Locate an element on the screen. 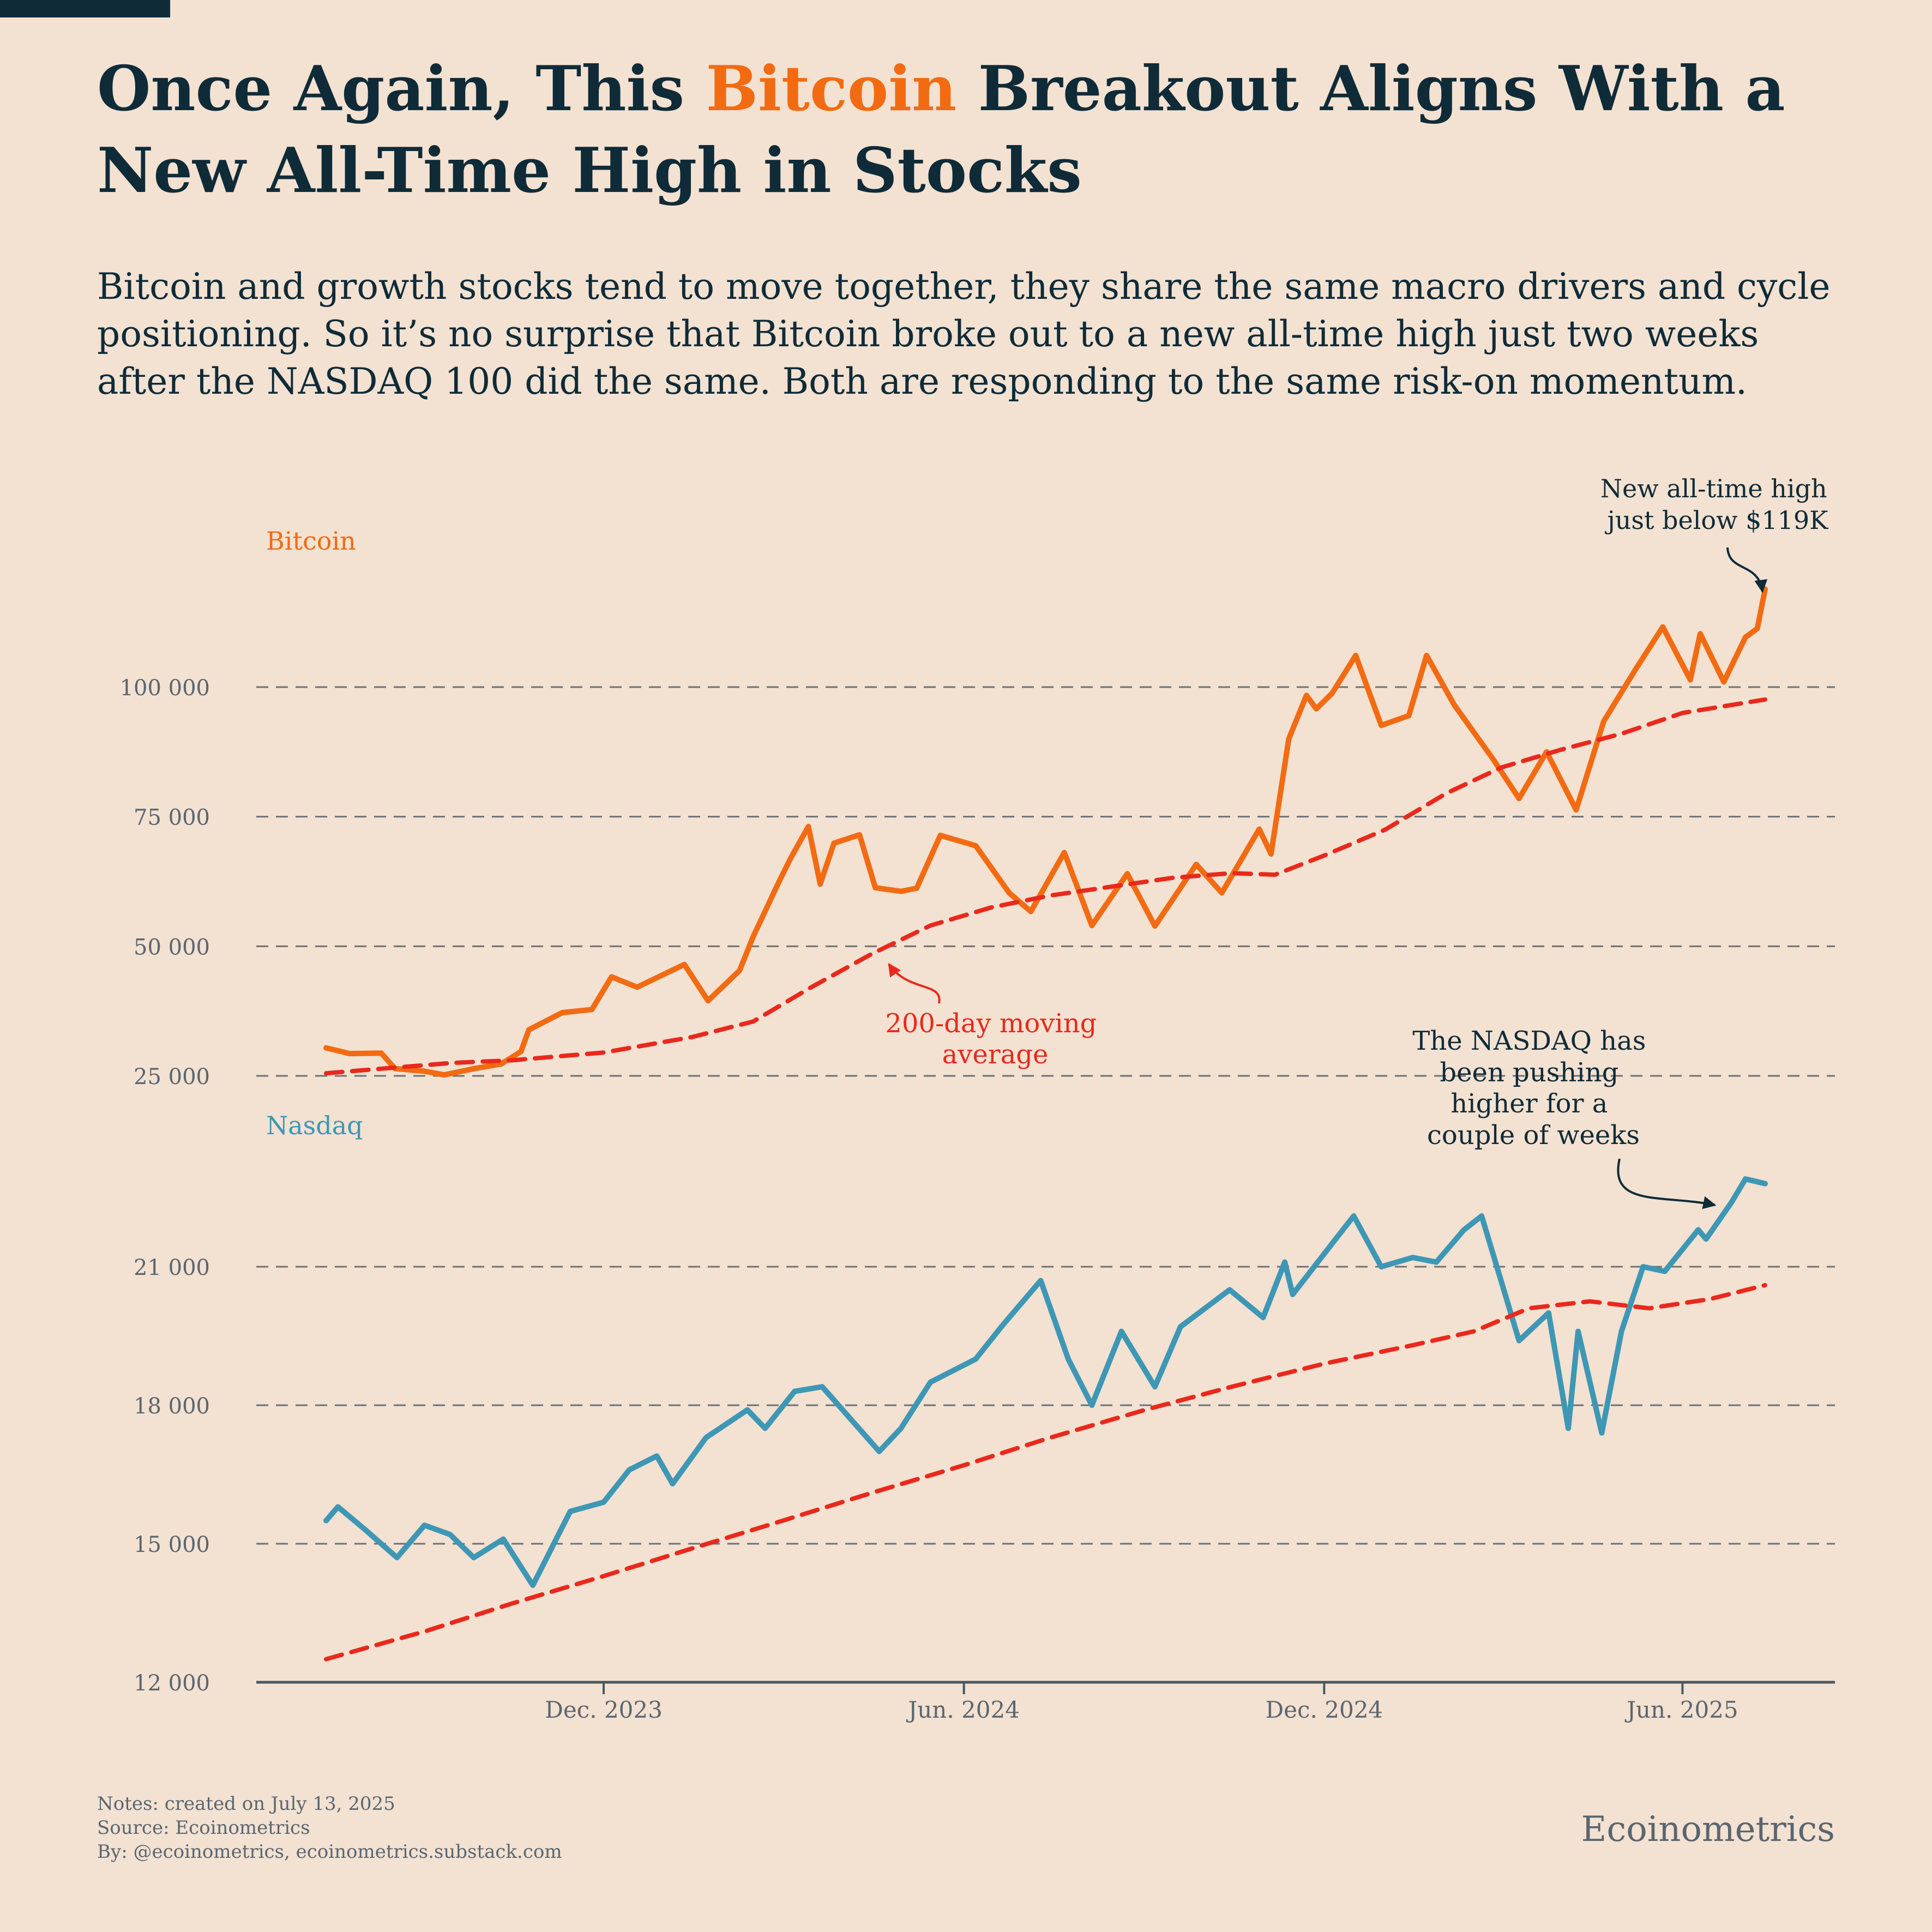 This screenshot has height=1932, width=1932. x-tick-label: Dec. 2023 is located at coordinates (604, 1709).